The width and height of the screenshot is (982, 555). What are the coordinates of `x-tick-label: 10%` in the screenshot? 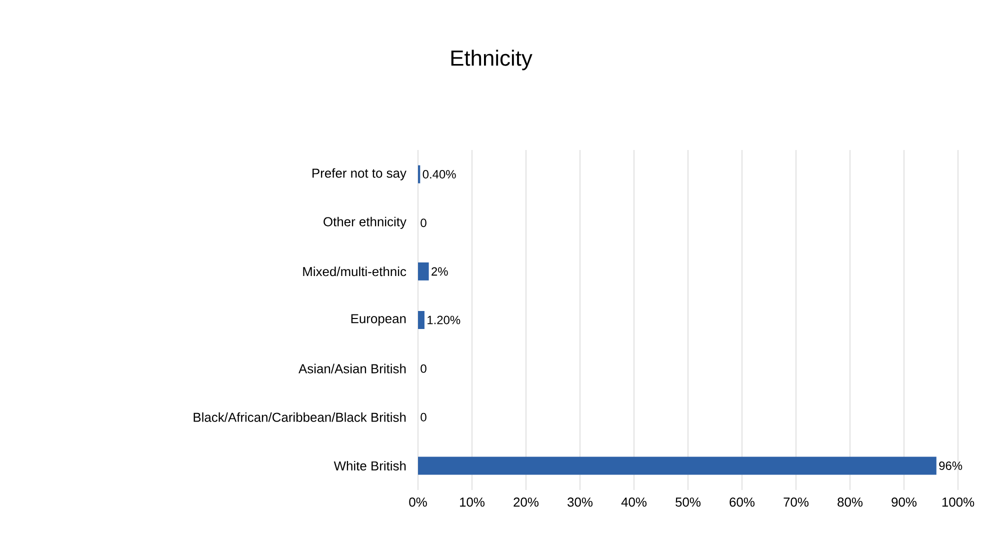 It's located at (472, 502).